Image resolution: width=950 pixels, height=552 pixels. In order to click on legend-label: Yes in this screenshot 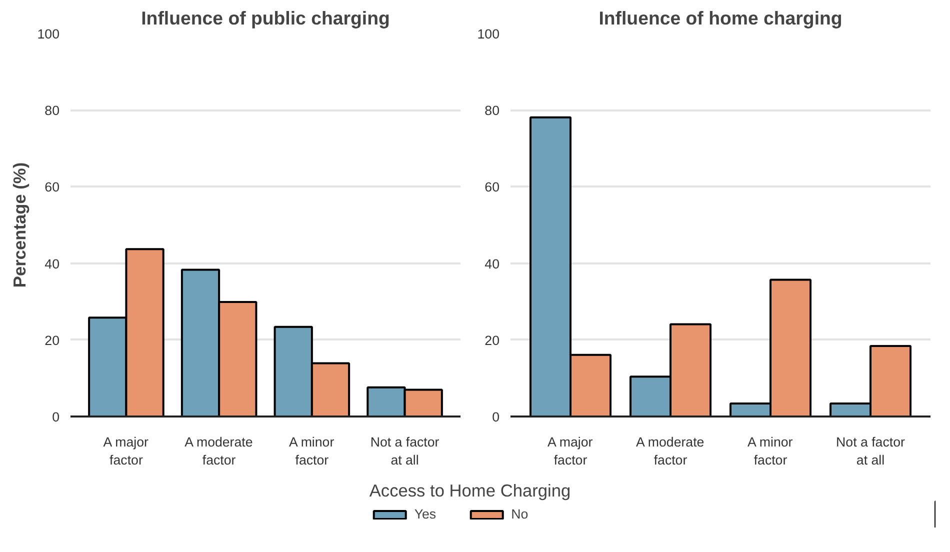, I will do `click(425, 514)`.